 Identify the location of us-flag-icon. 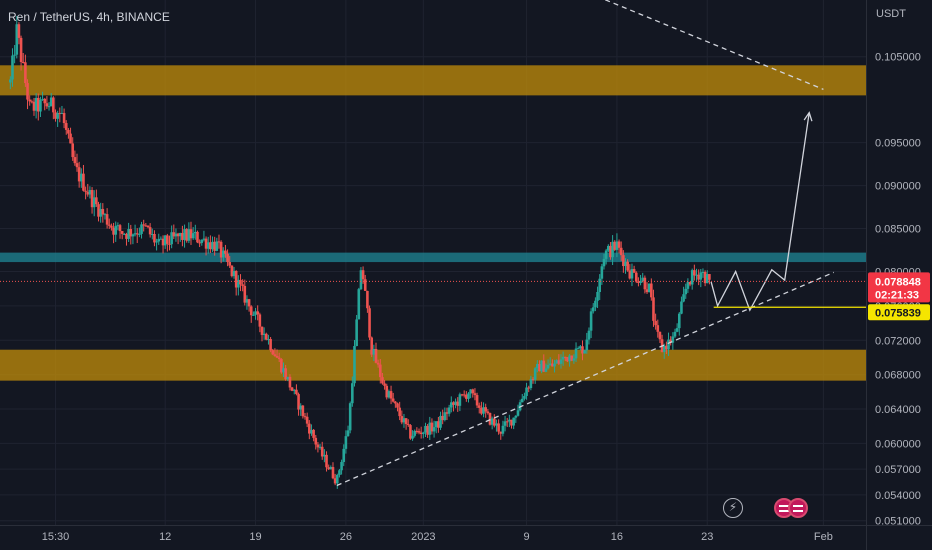
(798, 508).